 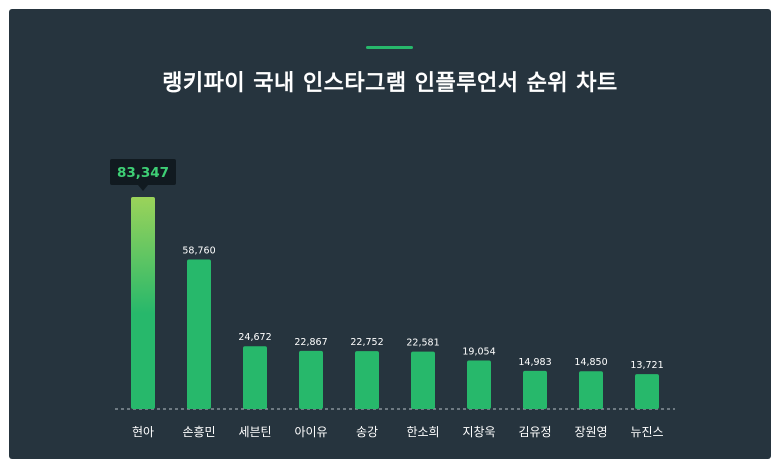 I want to click on chart-title: 랭키파이 국내 인스타그램 인플루언서 순위 차트, so click(x=390, y=83).